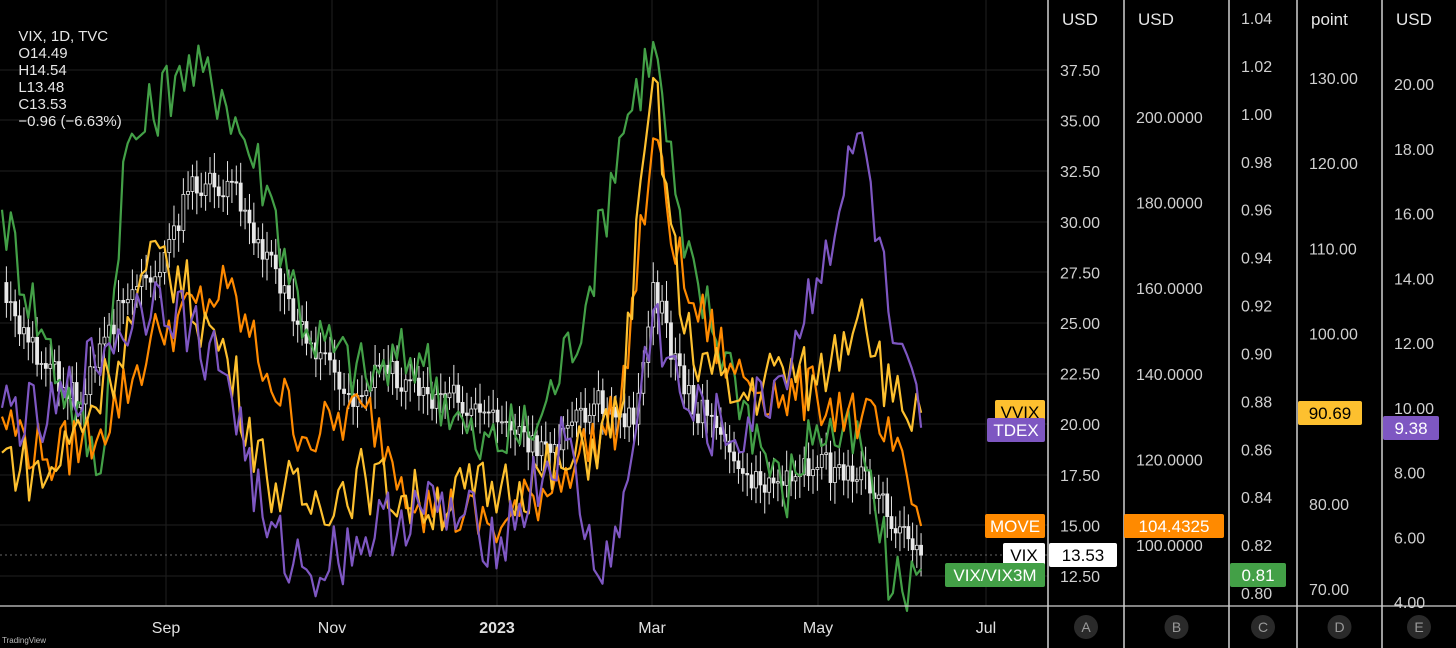  I want to click on scale-tick-label: 22.50, so click(1080, 375).